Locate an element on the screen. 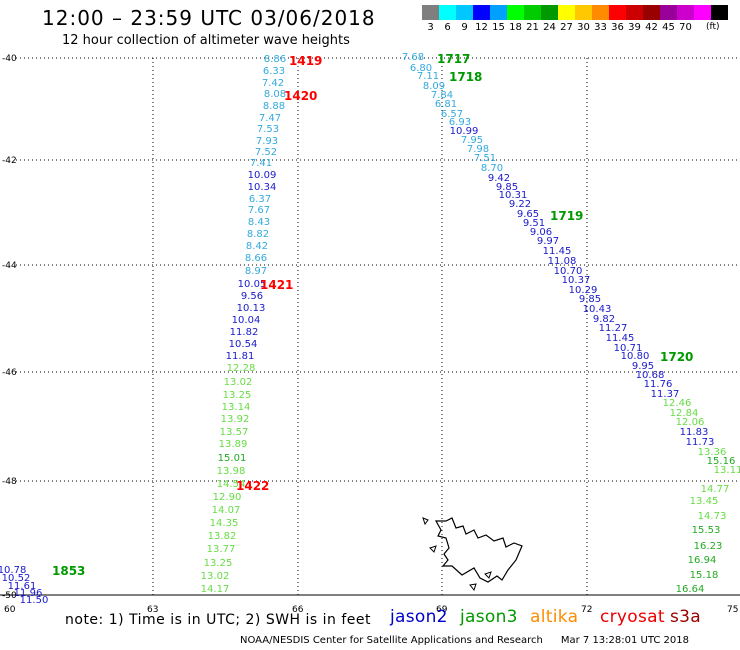 This screenshot has height=650, width=740. wave-height-label: 9.65 is located at coordinates (528, 214).